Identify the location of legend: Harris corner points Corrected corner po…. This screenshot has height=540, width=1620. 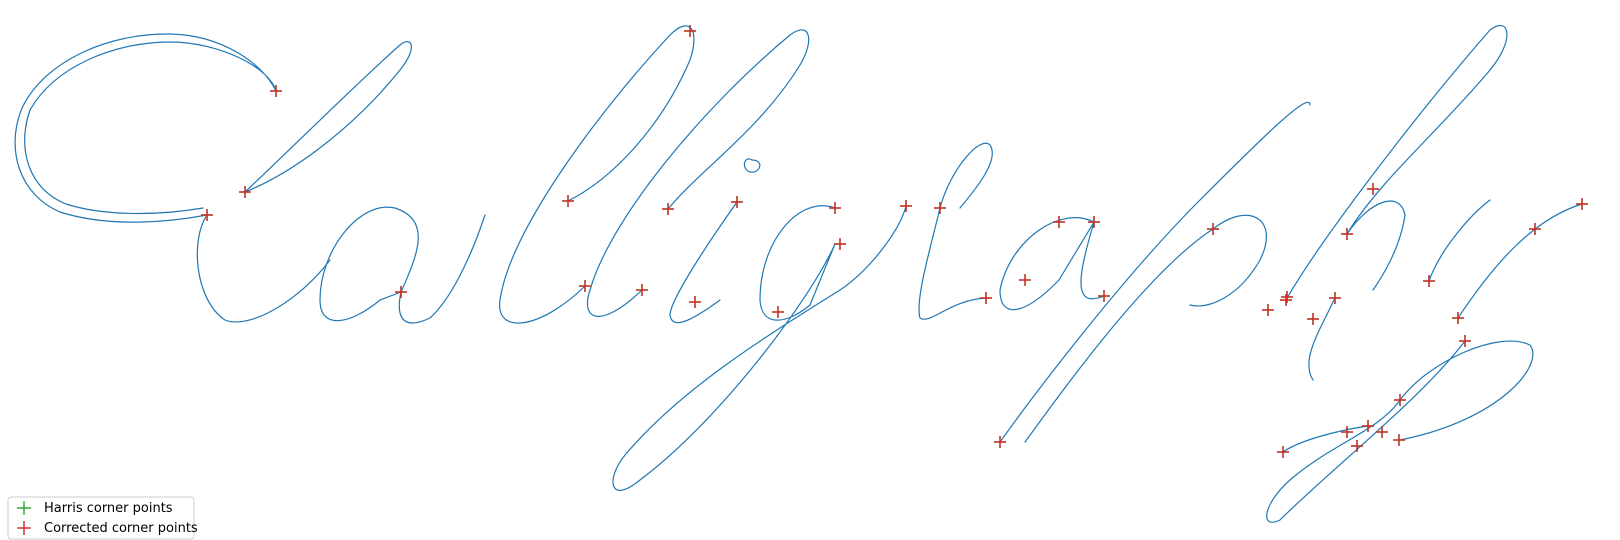
(102, 518).